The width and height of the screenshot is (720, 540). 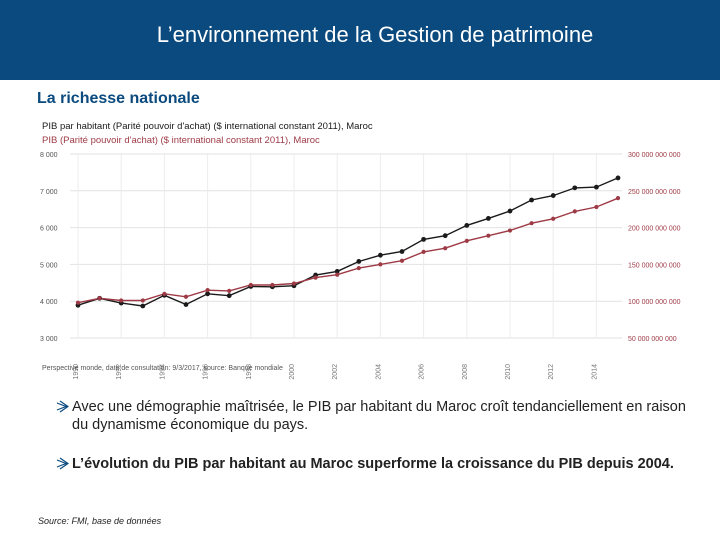 I want to click on y-right-tick-label: 300 000 000 000, so click(x=654, y=155).